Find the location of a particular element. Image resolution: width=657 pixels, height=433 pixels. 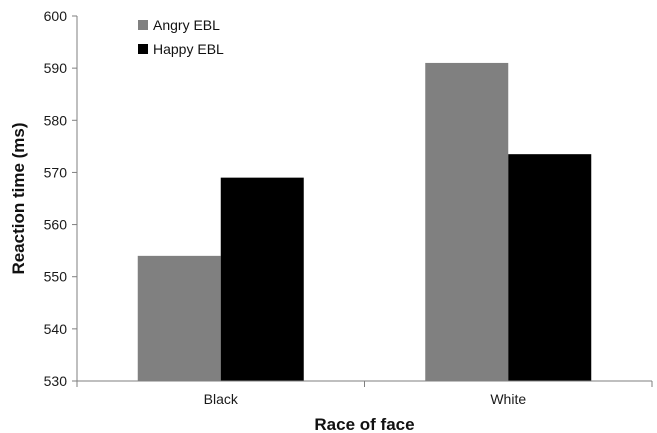

legend: Angry EBL Happy EBL is located at coordinates (181, 37).